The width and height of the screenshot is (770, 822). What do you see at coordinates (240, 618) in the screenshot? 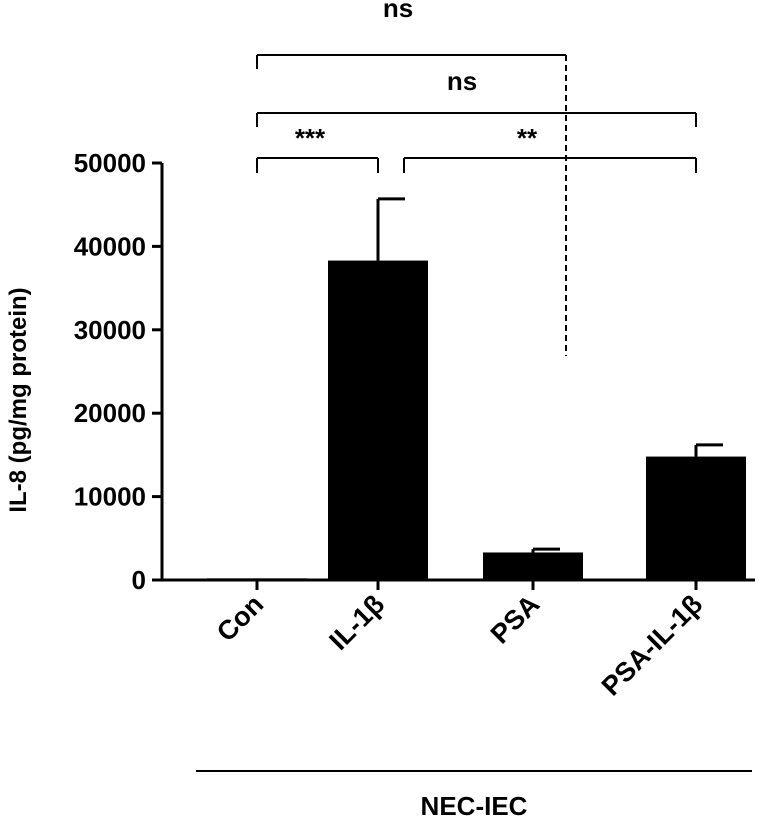
I see `x-tick-label: Con` at bounding box center [240, 618].